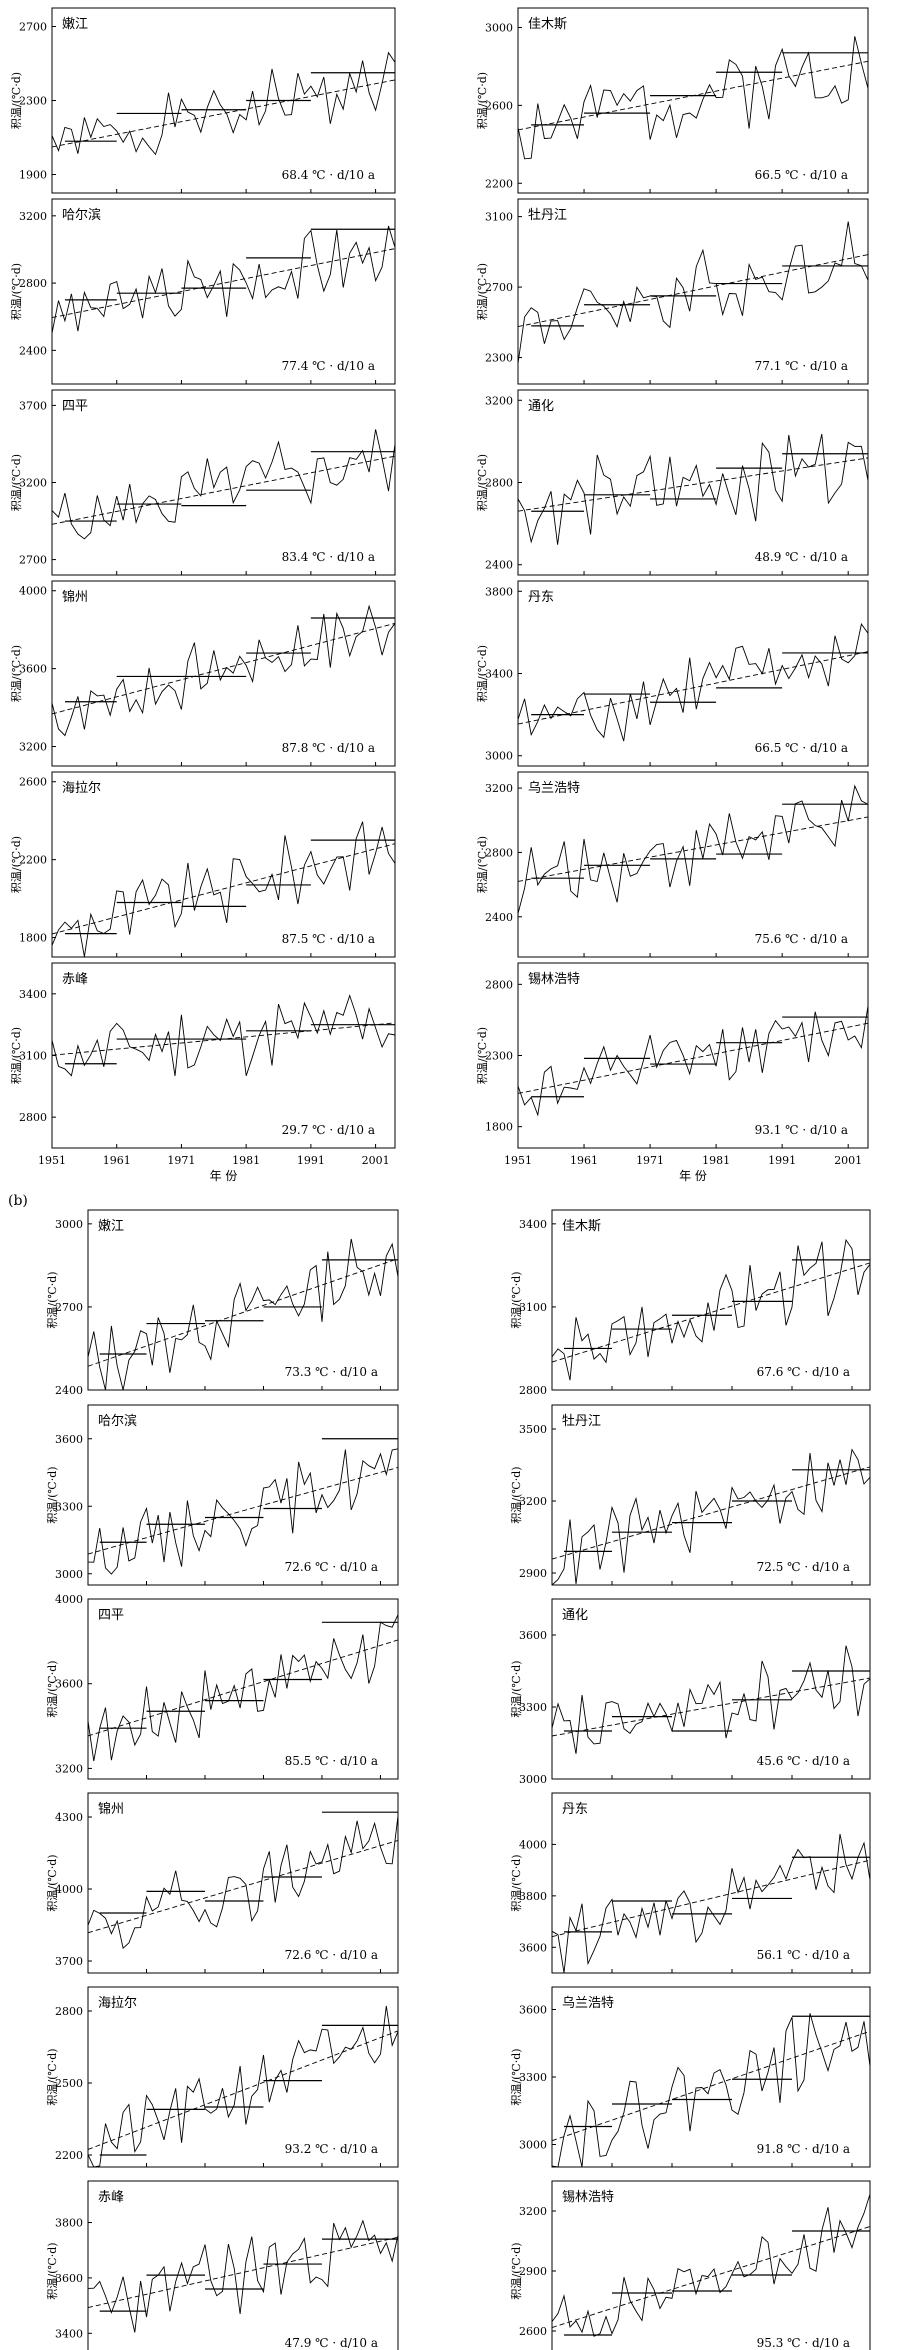 The height and width of the screenshot is (2350, 919). I want to click on panel-b-label: (b), so click(18, 1201).